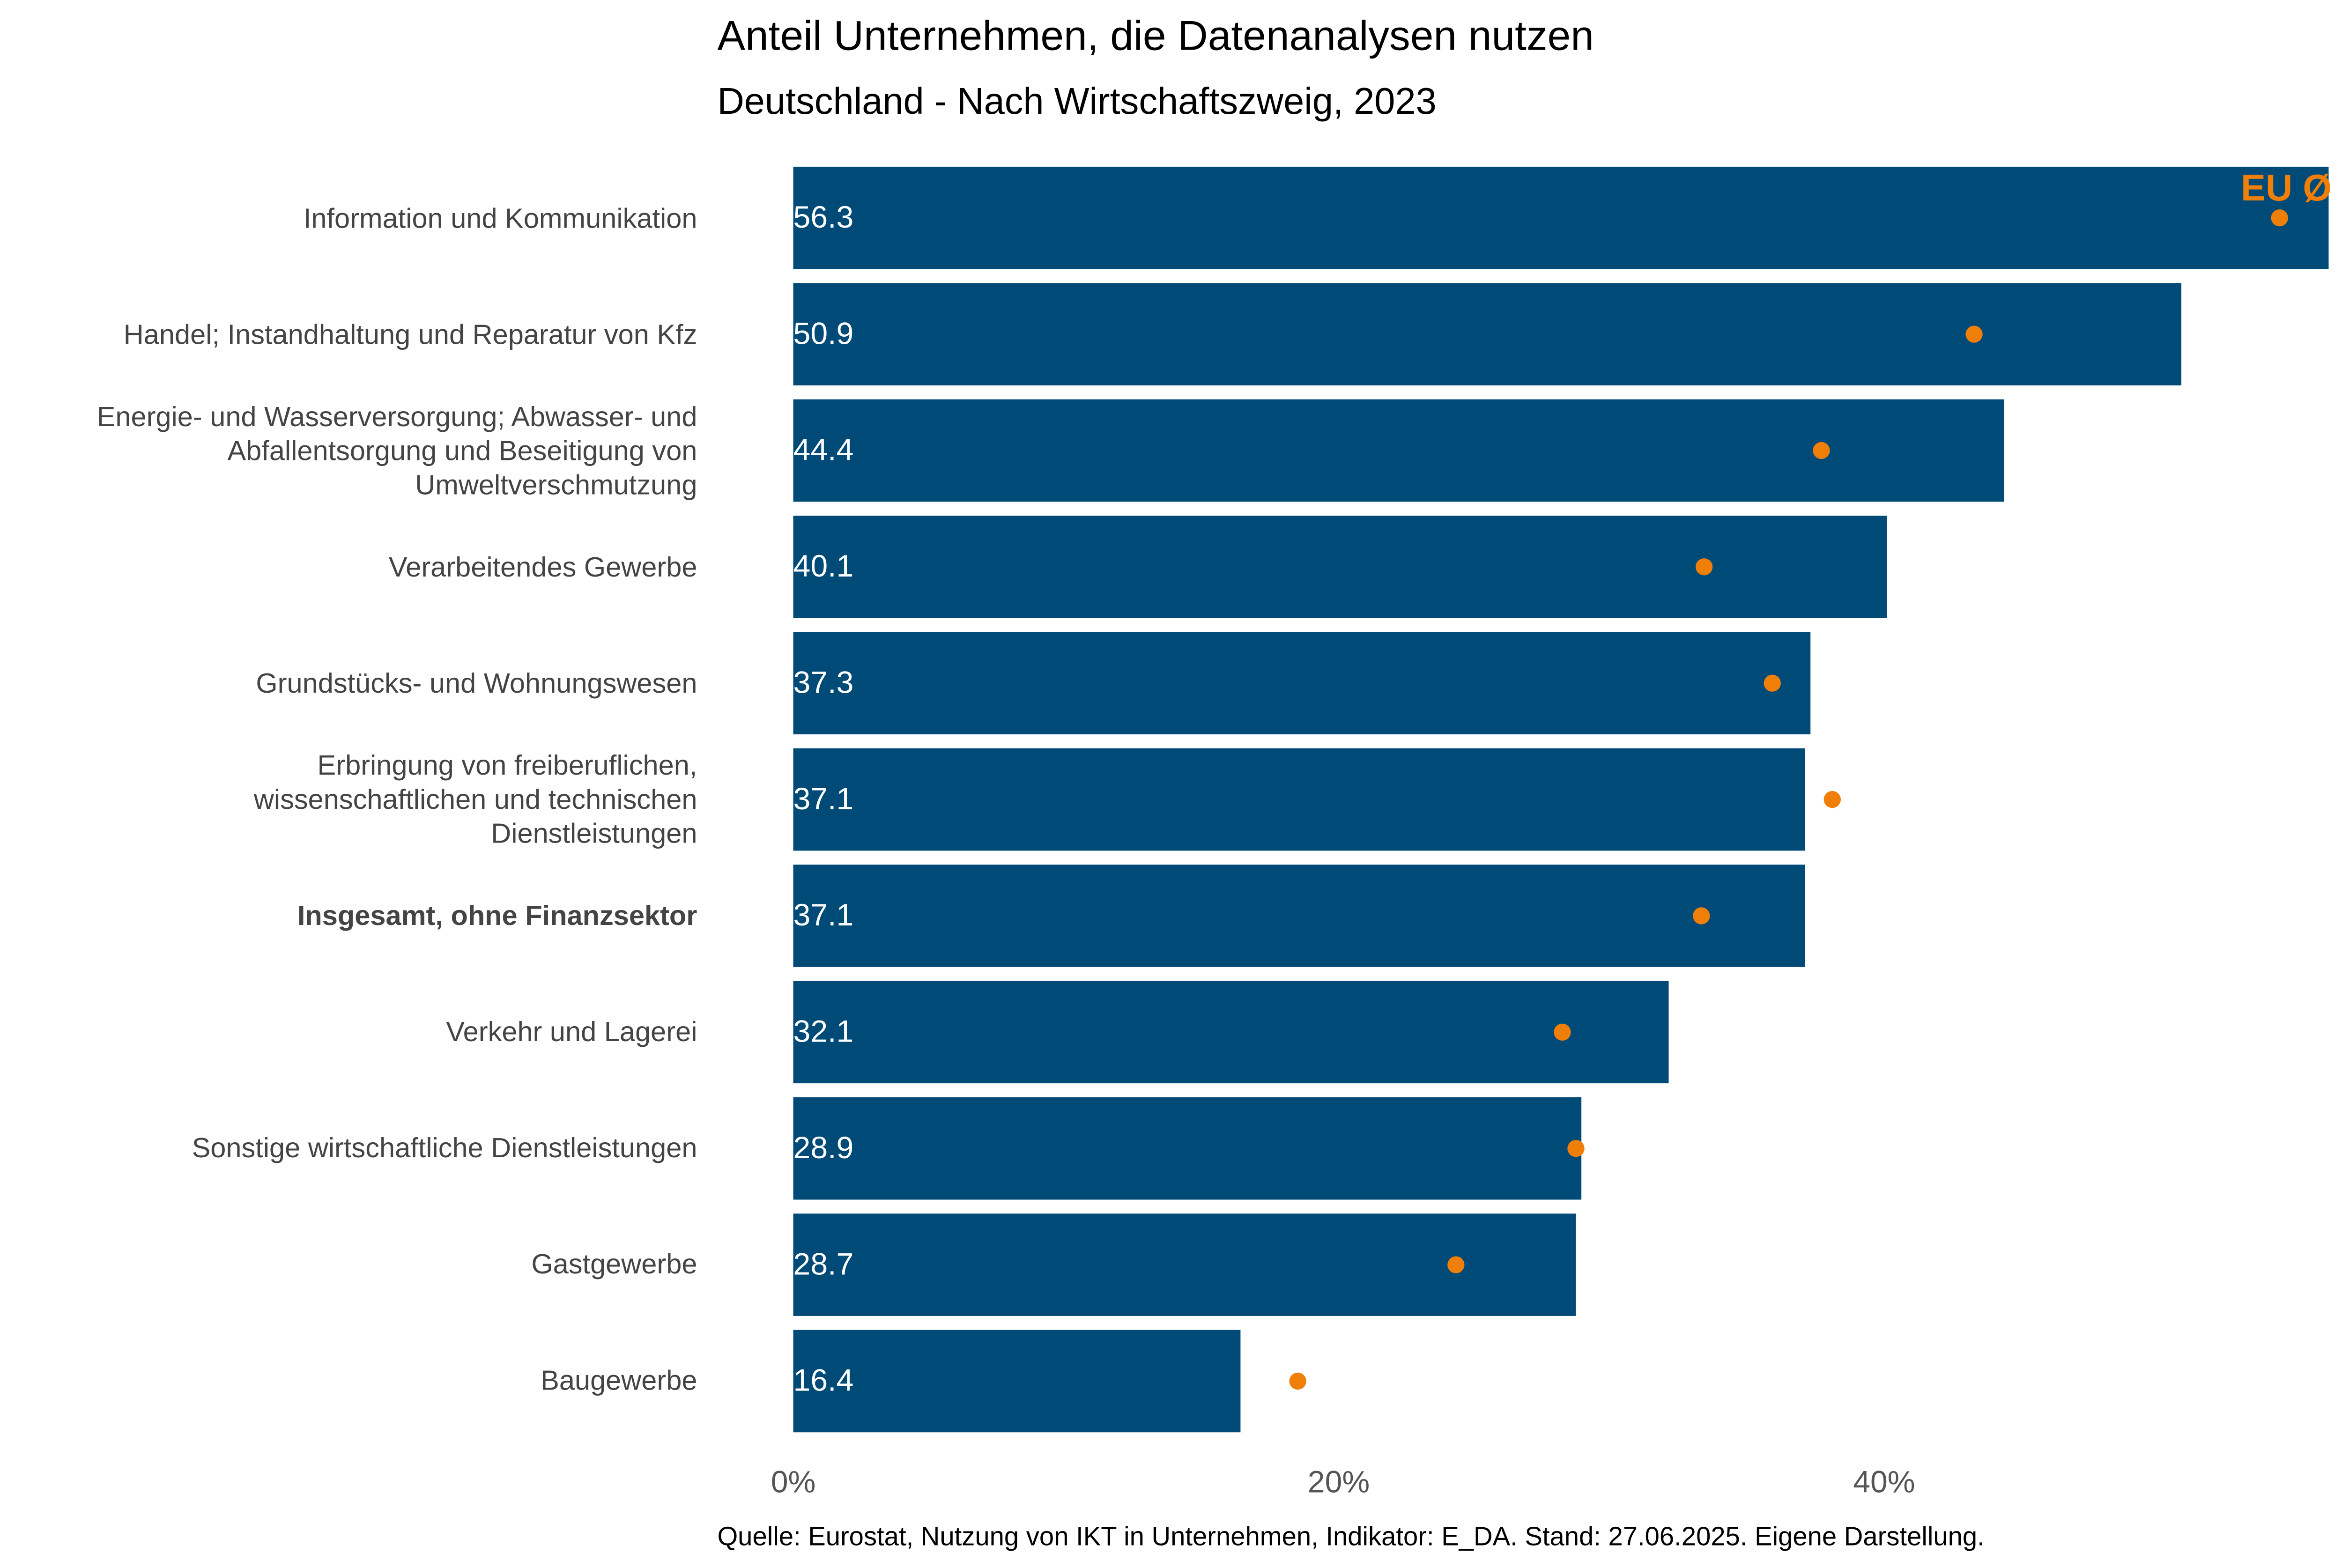  I want to click on category-label-box: Verarbeitendes Gewerbe, so click(542, 567).